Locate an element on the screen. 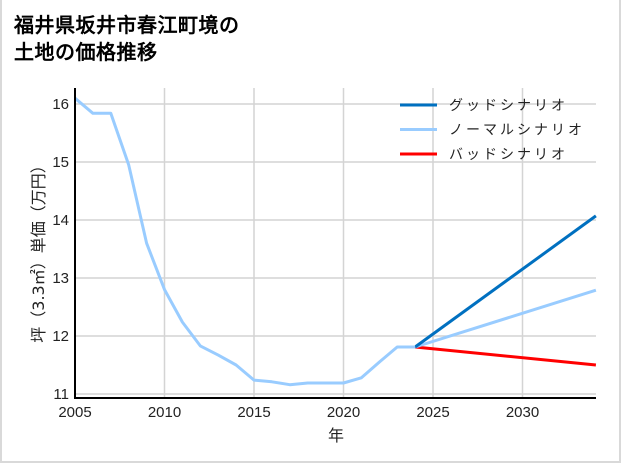  y-tick-label: 12 is located at coordinates (60, 336).